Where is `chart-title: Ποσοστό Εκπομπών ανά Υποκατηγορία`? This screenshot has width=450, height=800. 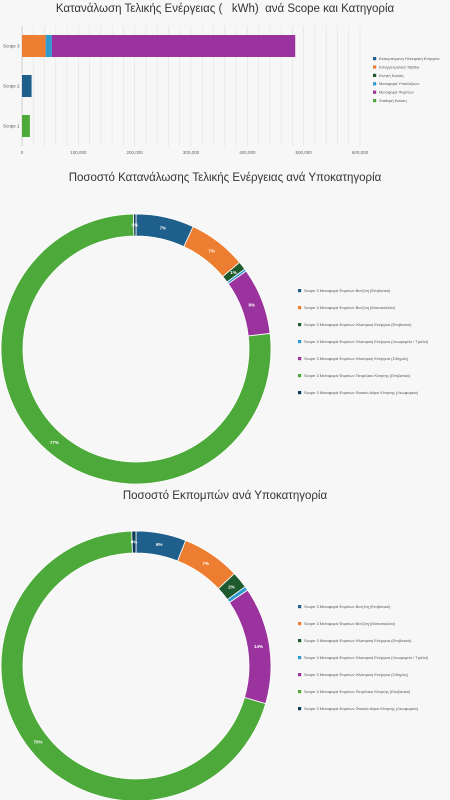
chart-title: Ποσοστό Εκπομπών ανά Υποκατηγορία is located at coordinates (225, 496).